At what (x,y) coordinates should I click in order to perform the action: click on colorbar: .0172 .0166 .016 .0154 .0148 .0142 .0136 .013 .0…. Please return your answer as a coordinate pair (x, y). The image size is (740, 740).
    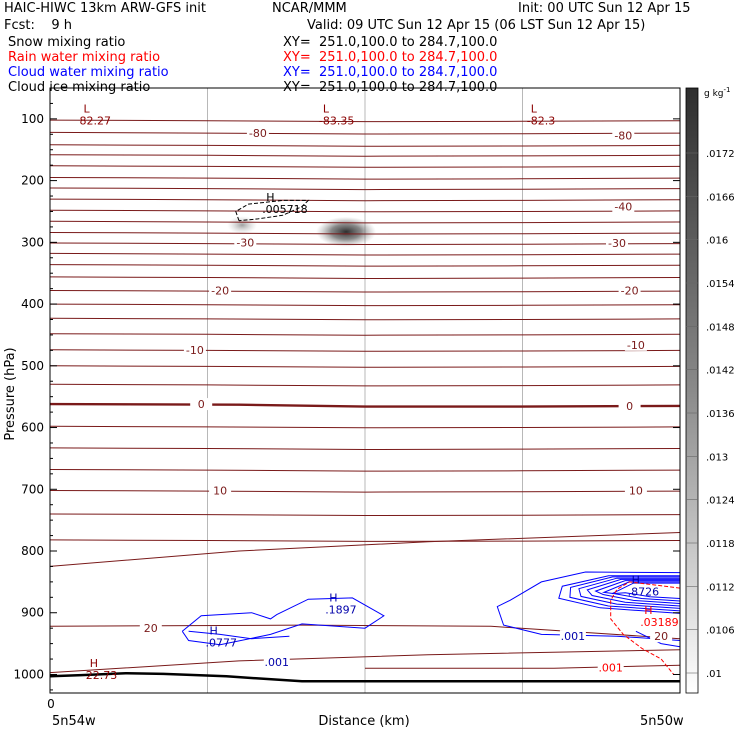
    Looking at the image, I should click on (710, 390).